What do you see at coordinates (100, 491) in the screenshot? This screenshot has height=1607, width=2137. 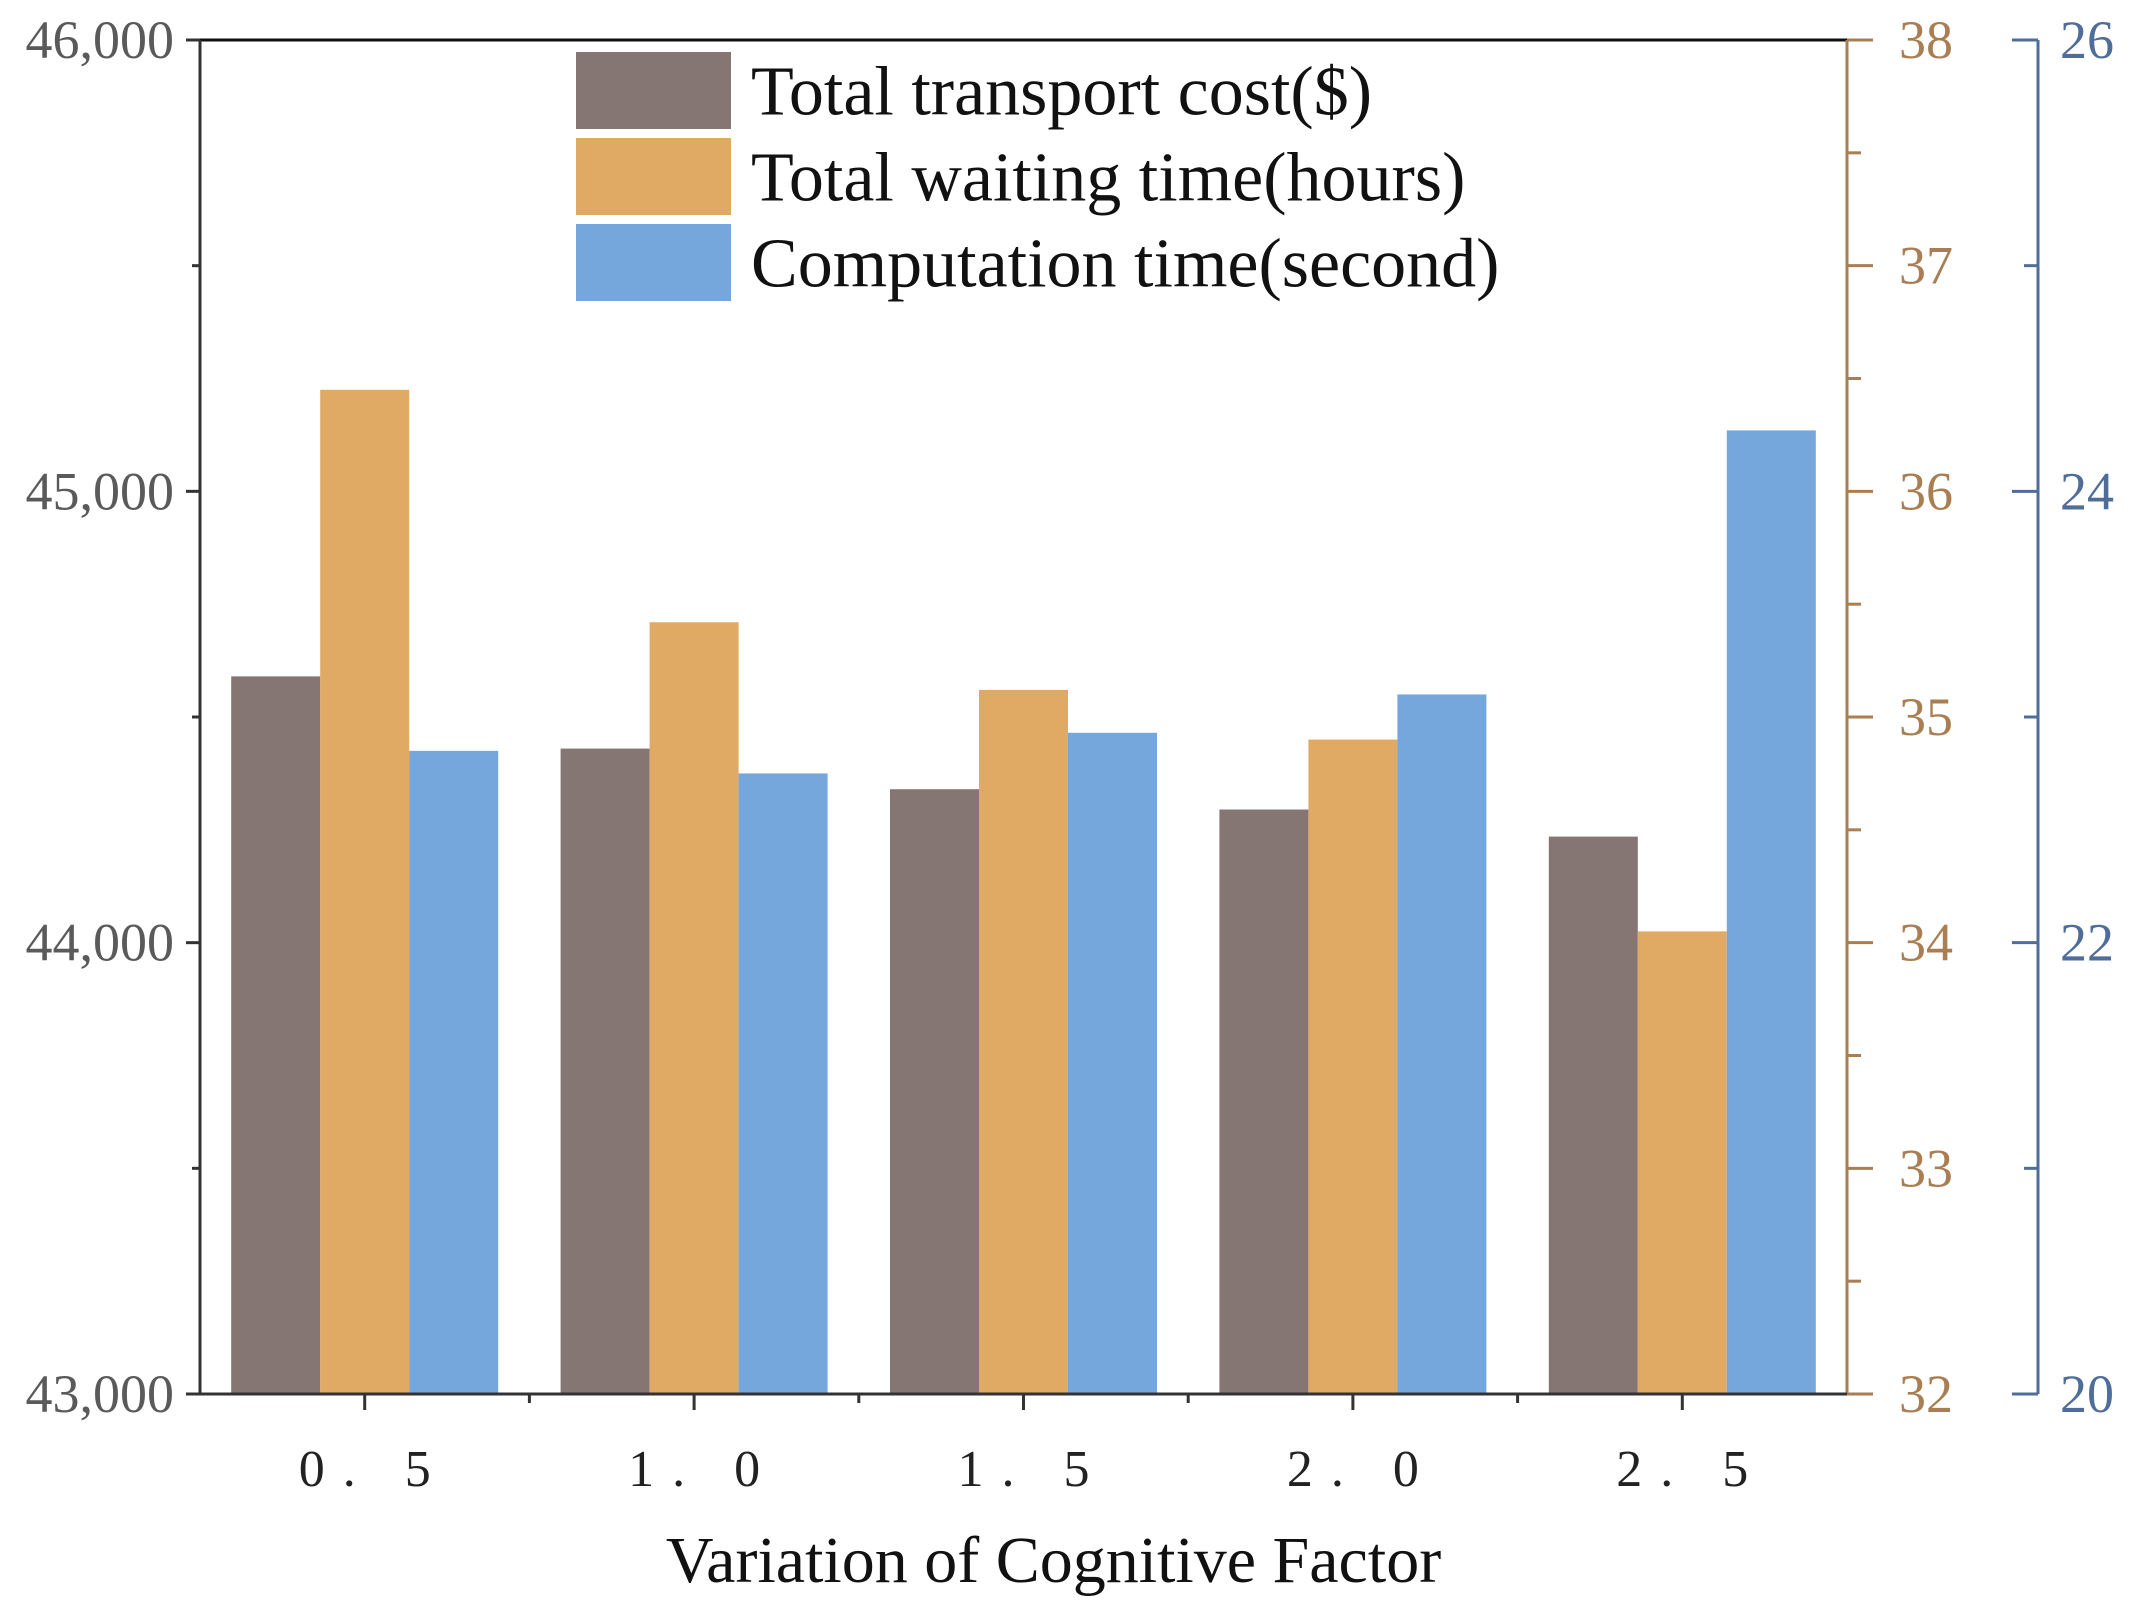 I see `left-tick-label: 45,000` at bounding box center [100, 491].